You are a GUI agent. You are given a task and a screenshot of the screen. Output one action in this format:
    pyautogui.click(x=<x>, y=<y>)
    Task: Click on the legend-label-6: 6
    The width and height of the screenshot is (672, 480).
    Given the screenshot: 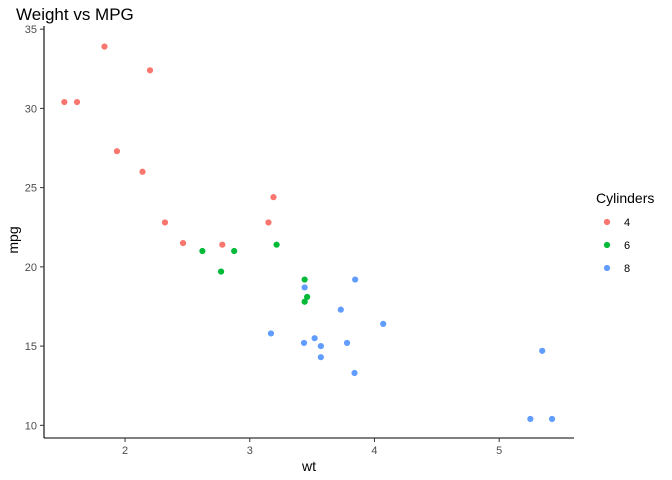 What is the action you would take?
    pyautogui.click(x=627, y=246)
    